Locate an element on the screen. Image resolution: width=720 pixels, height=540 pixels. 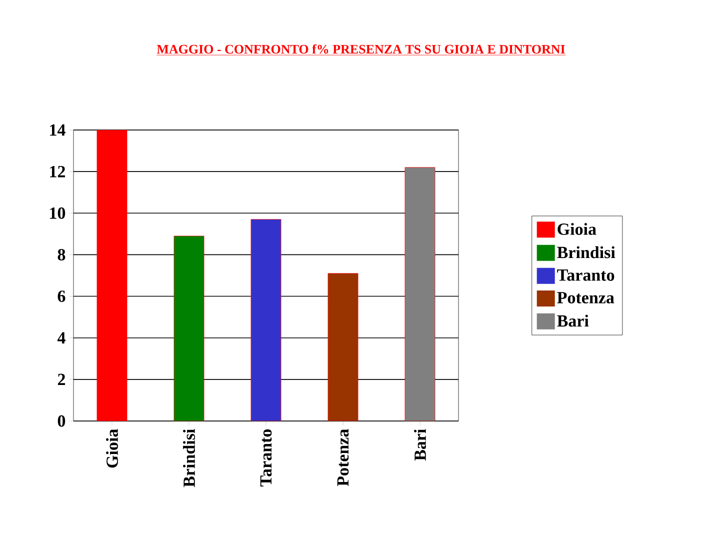
x-tick-label: Bari is located at coordinates (420, 445).